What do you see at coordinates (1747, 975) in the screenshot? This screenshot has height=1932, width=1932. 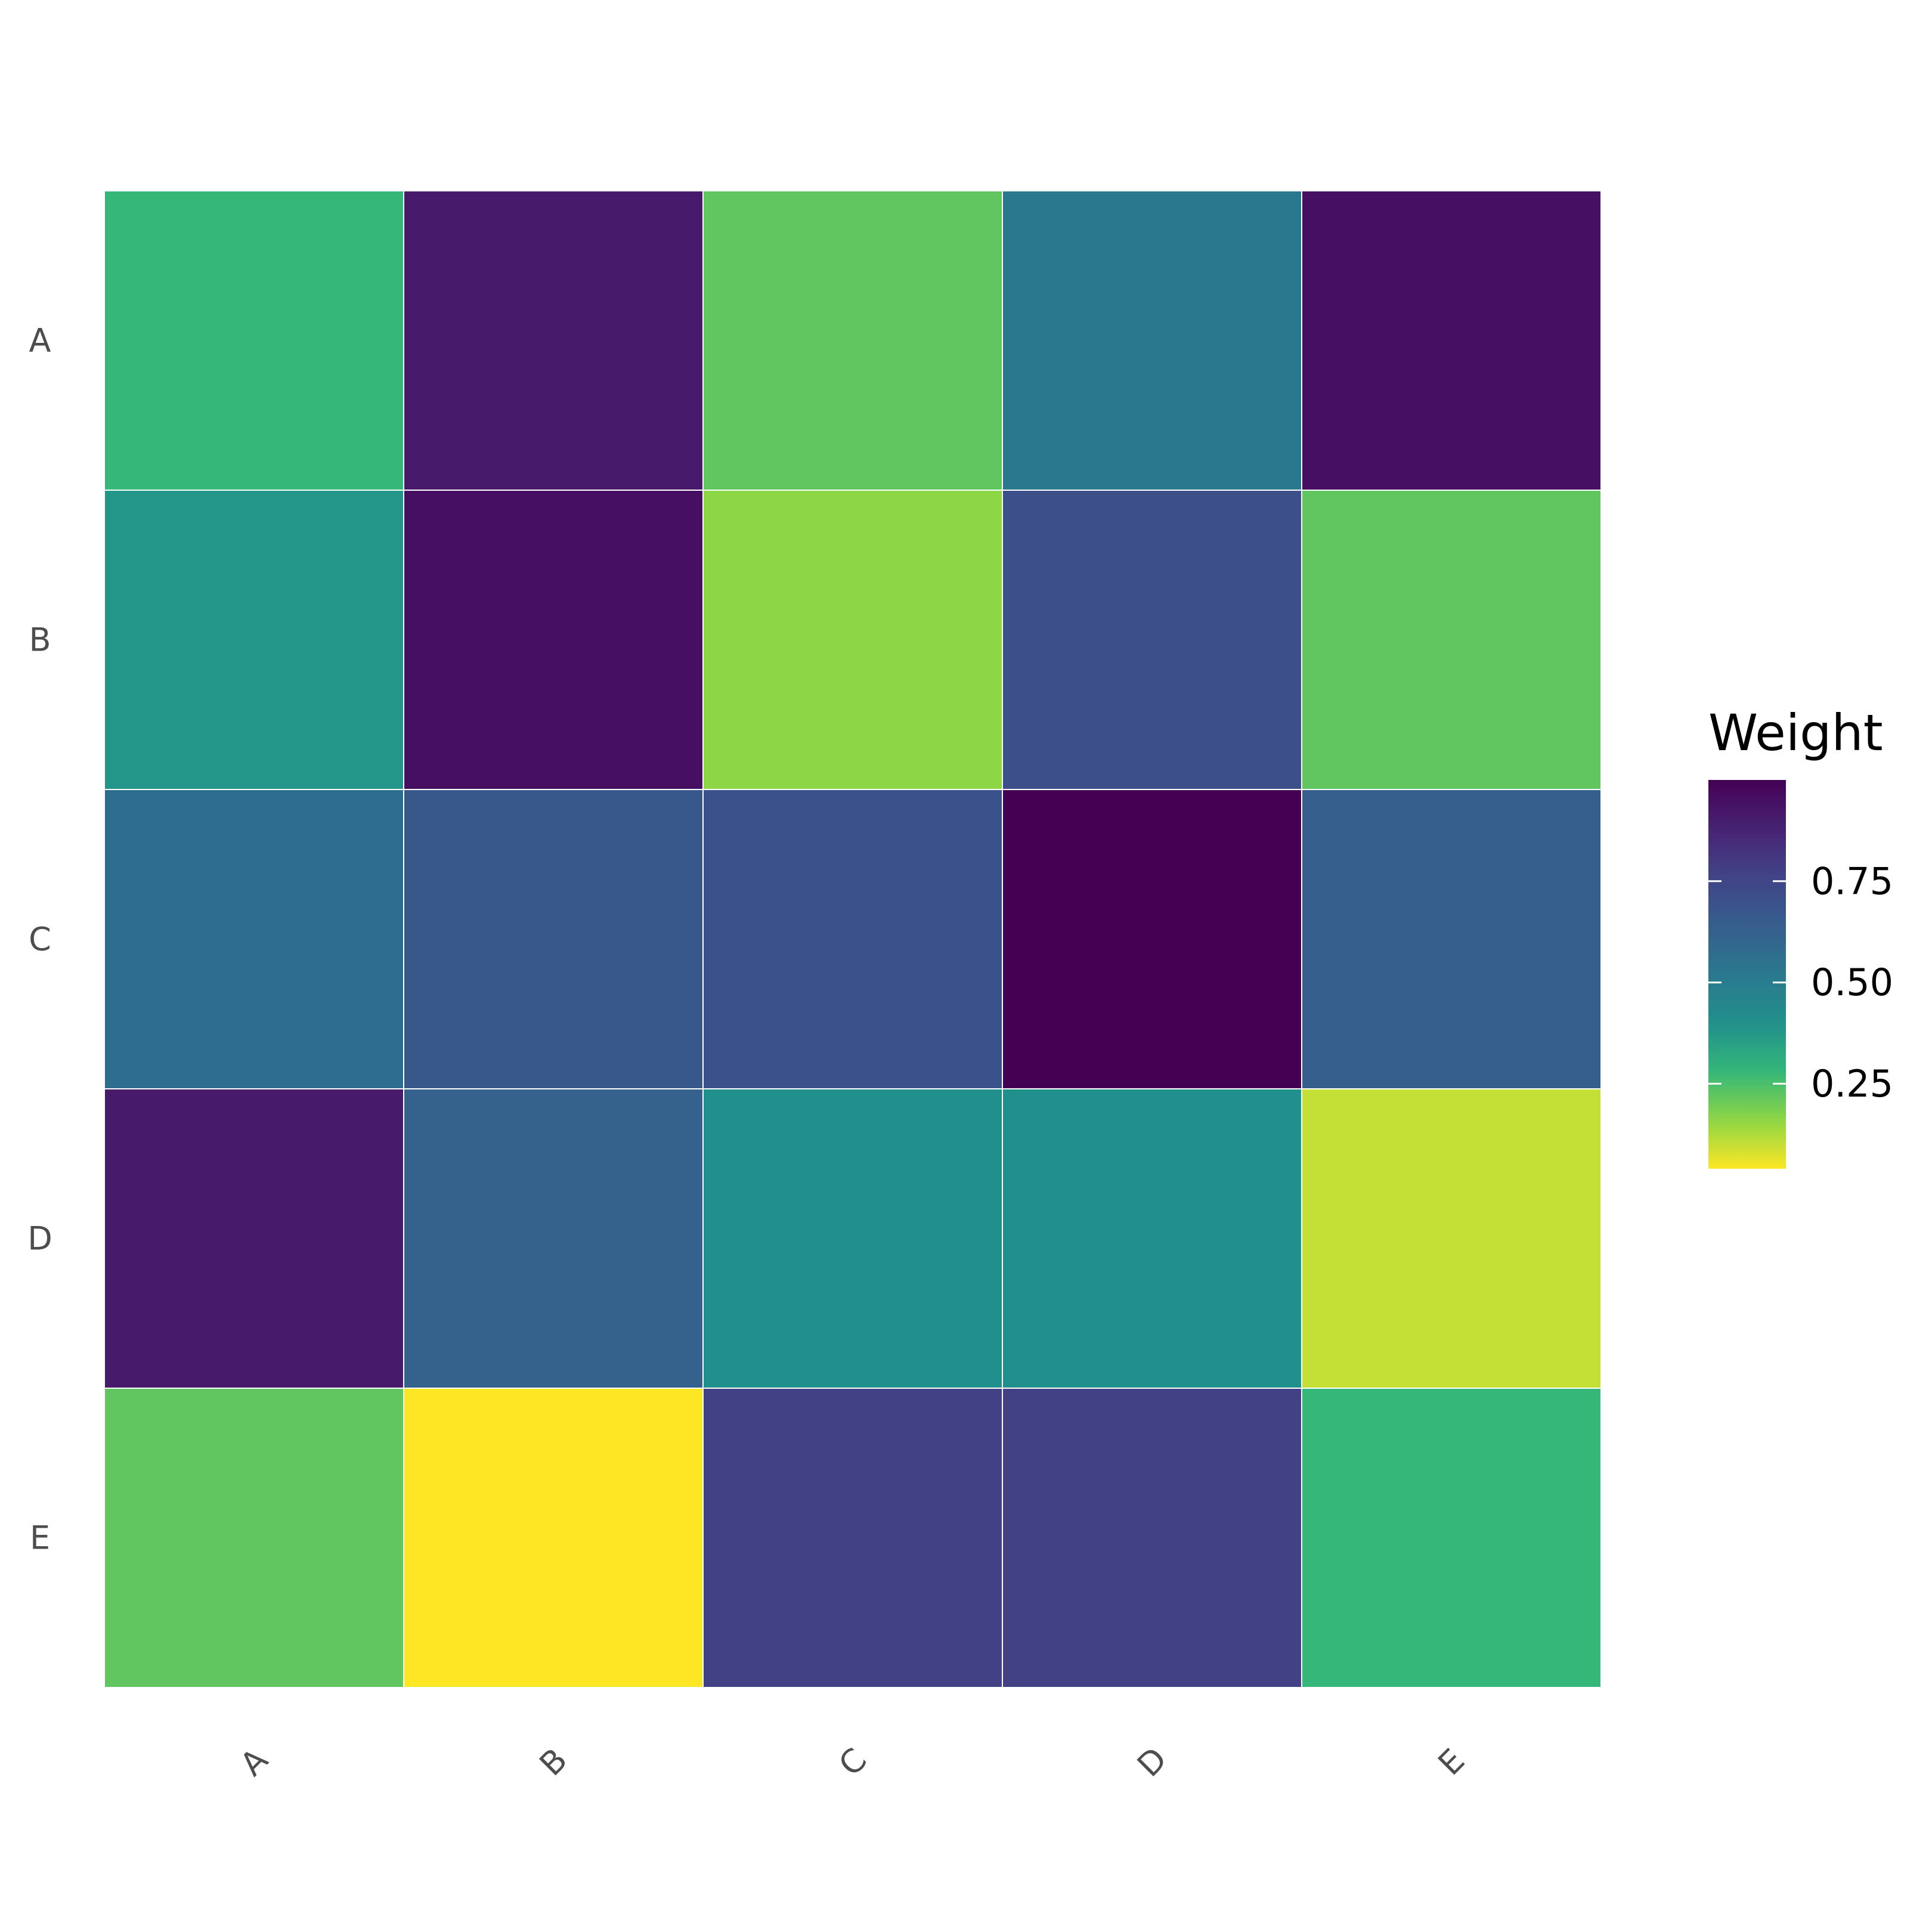 I see `legend-colorbar` at bounding box center [1747, 975].